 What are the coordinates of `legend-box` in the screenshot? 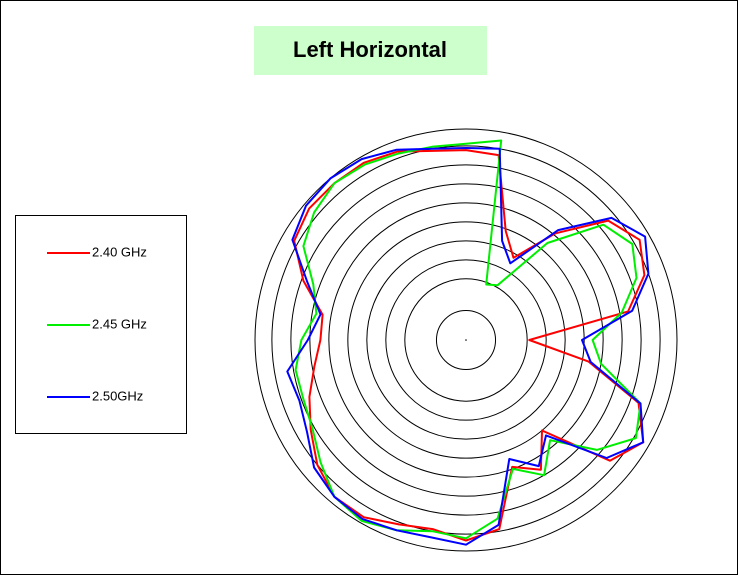 It's located at (101, 324).